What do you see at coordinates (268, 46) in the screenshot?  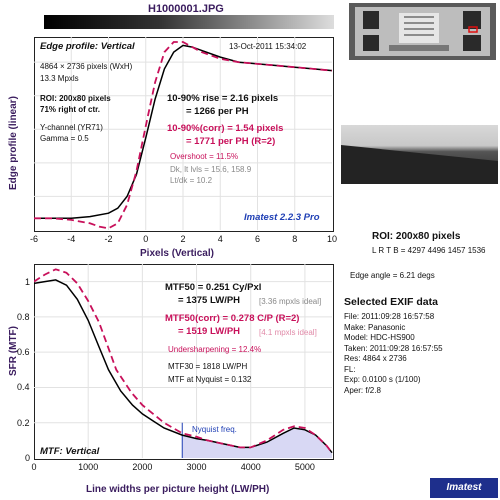 I see `edge-date: 13-Oct-2011 15:34:02` at bounding box center [268, 46].